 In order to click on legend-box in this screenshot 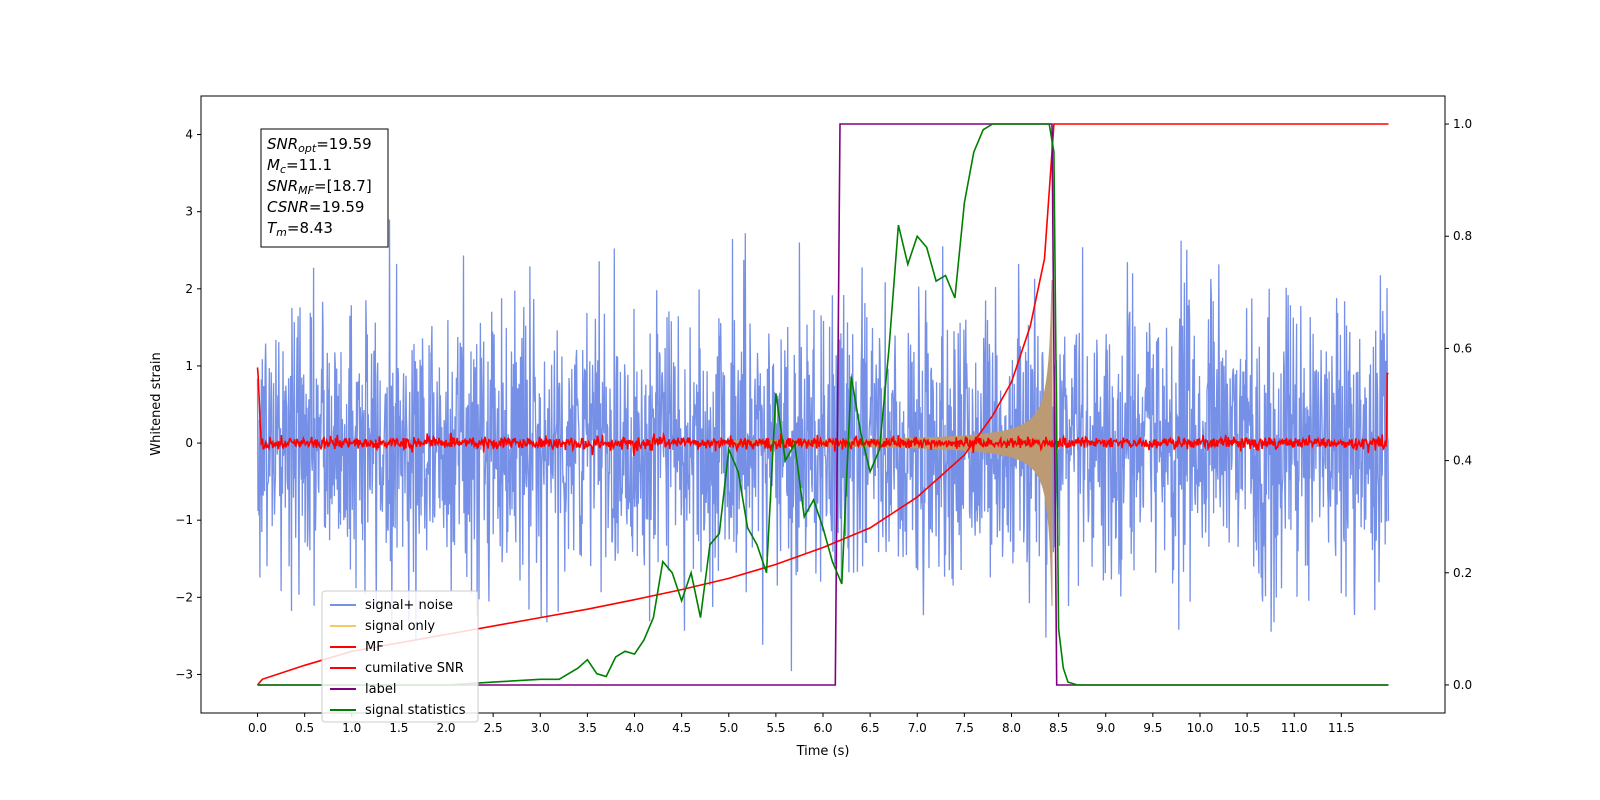, I will do `click(400, 656)`.